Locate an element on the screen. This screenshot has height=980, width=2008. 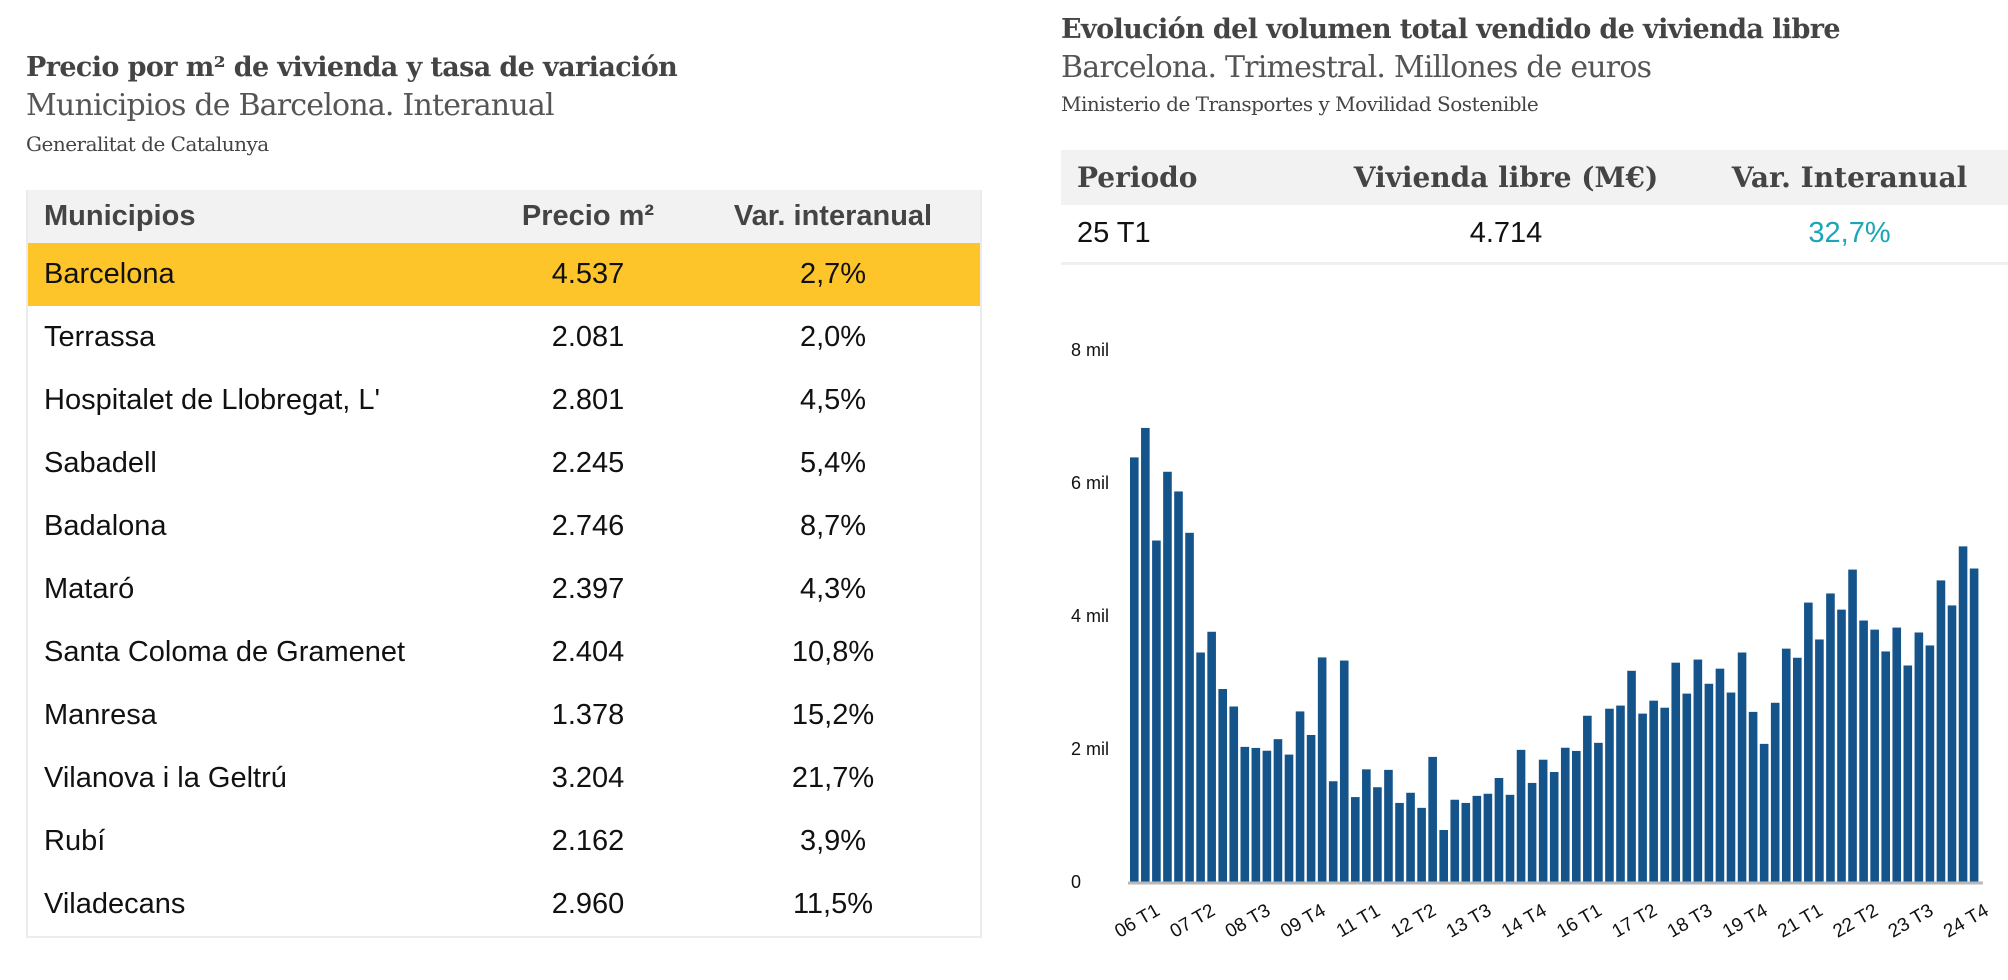
x-tick-label: 24 T4 is located at coordinates (1966, 921).